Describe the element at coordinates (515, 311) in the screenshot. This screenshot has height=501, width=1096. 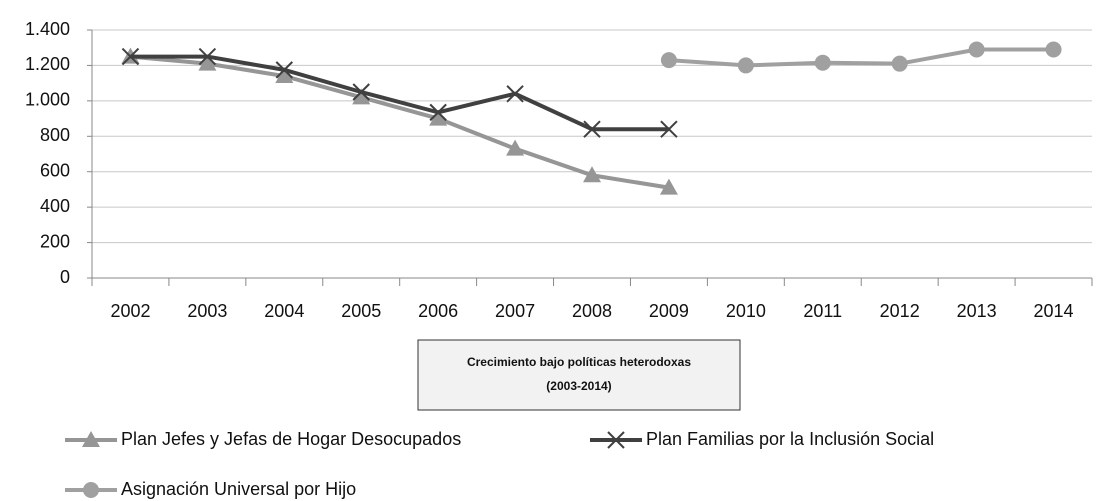
I see `x-tick-label: 2007` at that location.